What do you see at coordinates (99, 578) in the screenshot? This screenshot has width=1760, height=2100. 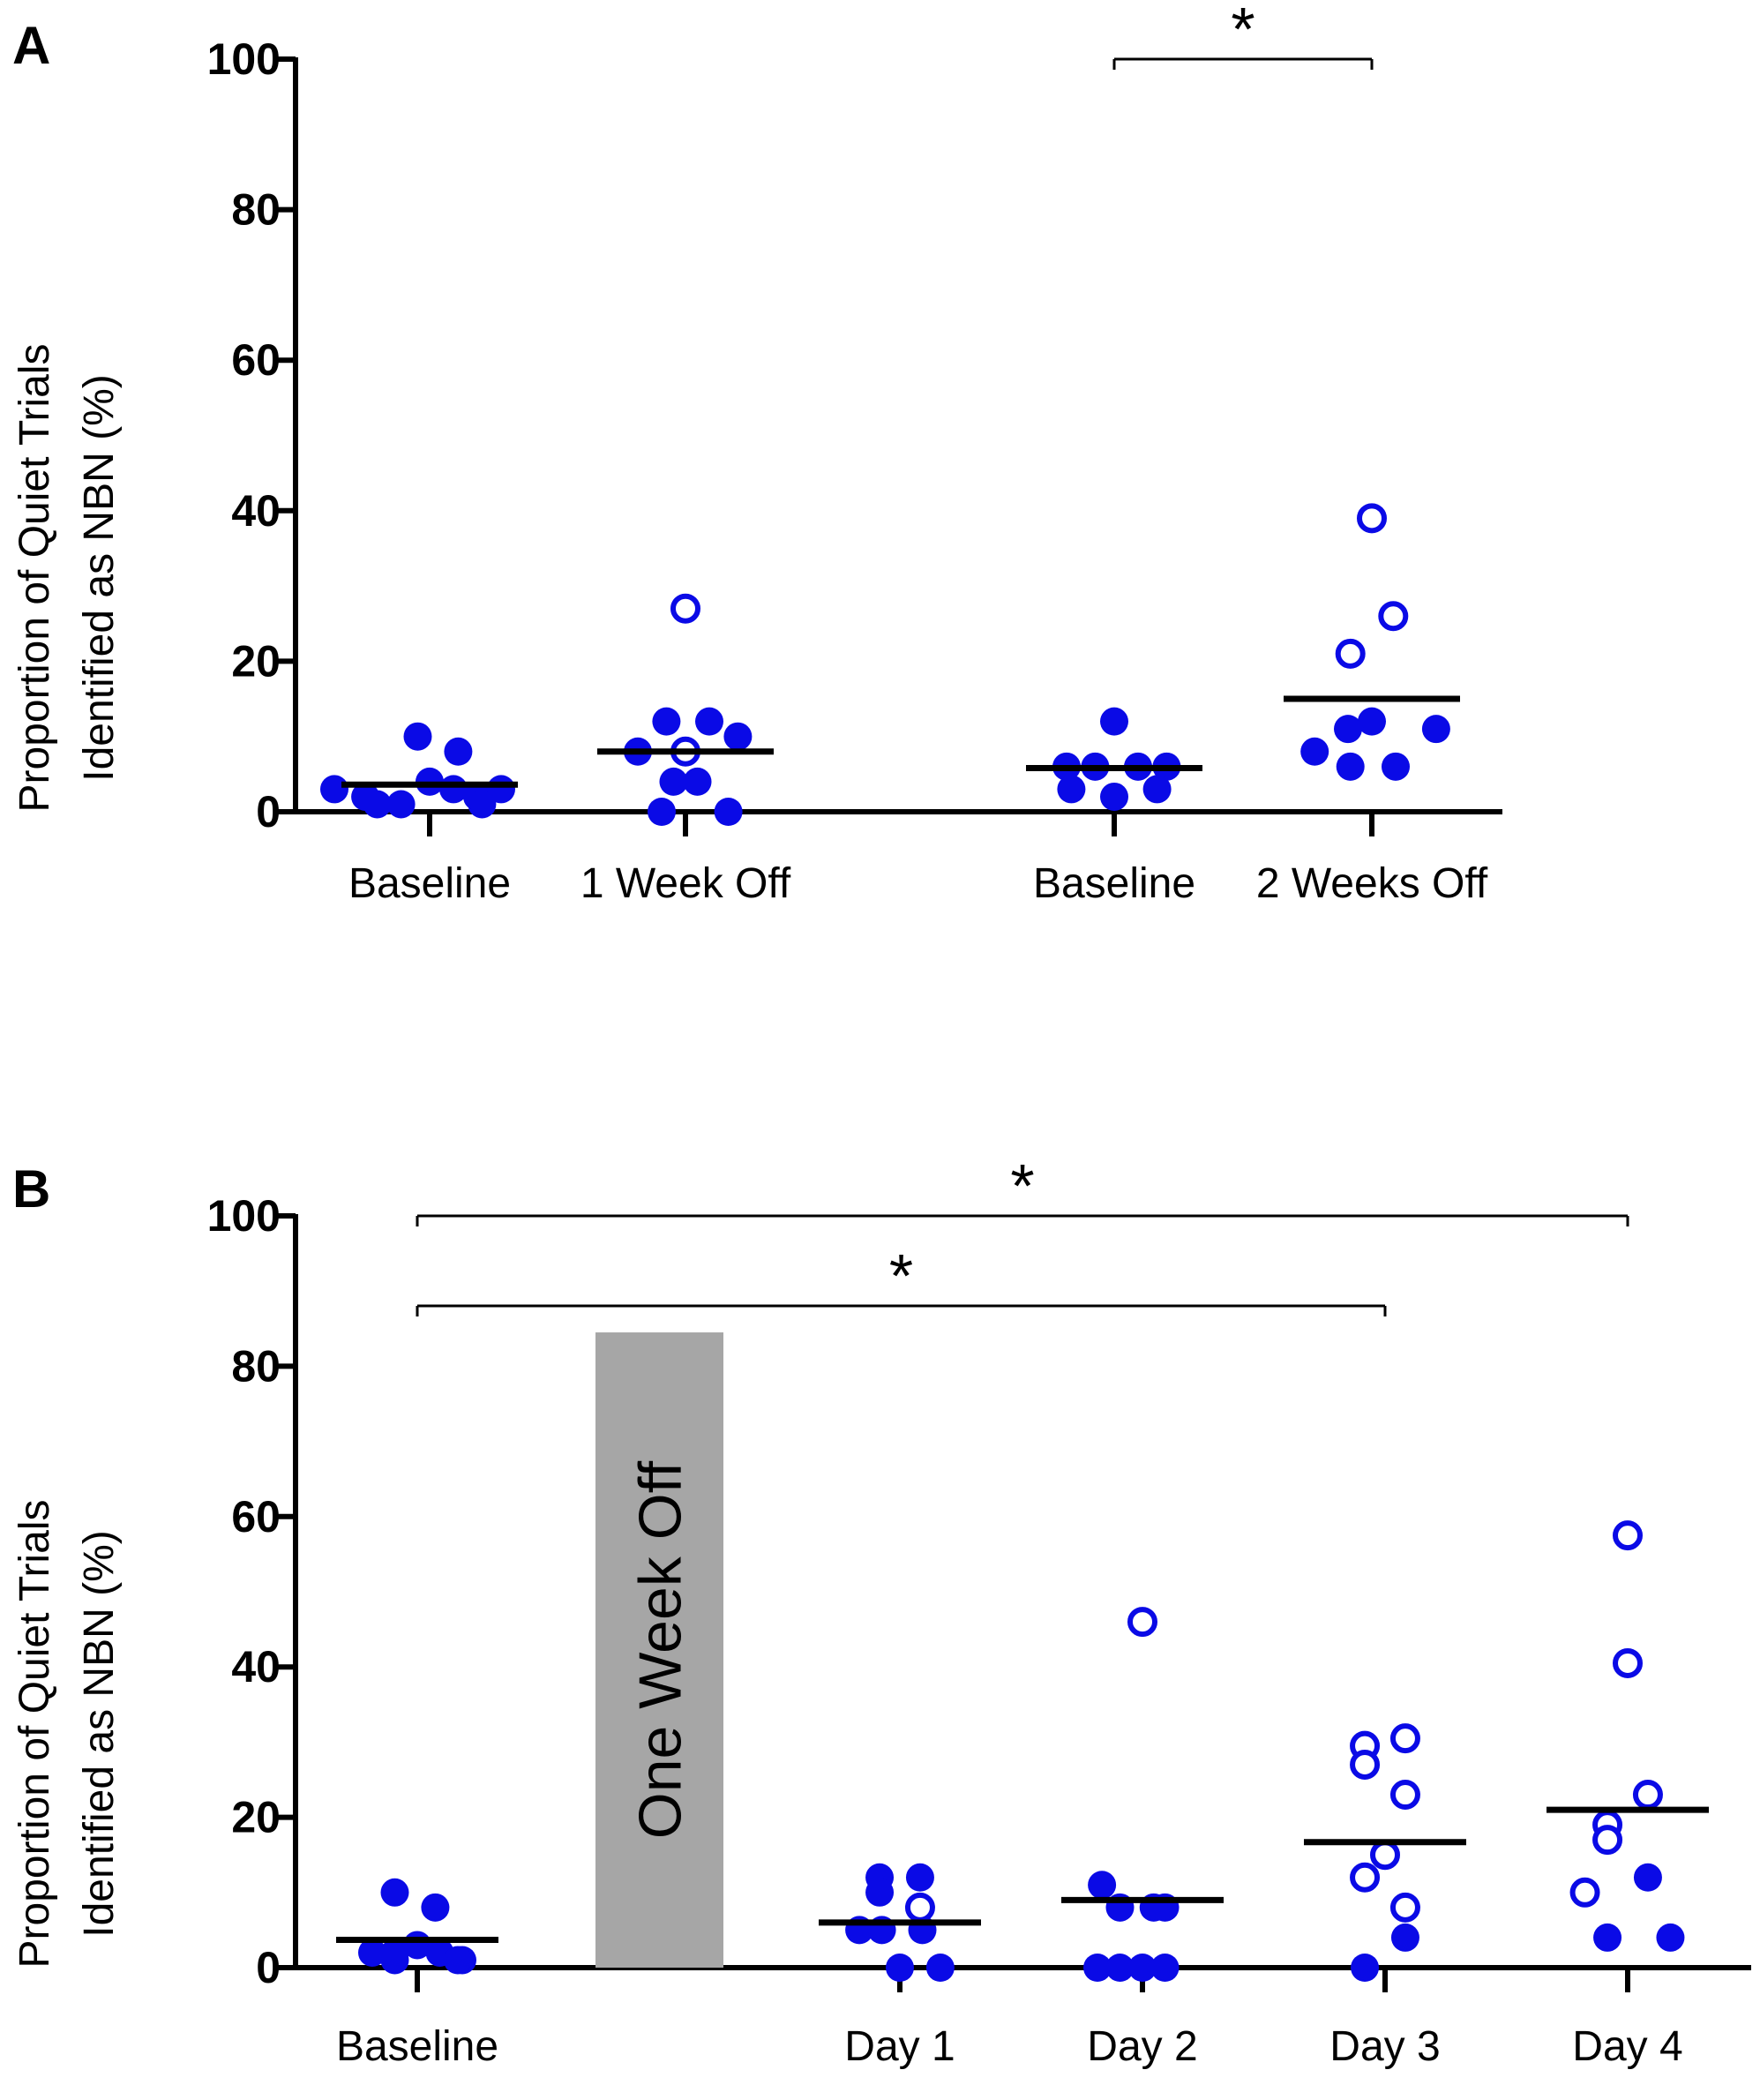 I see `panel-a-ylabel-line2: Identified as NBN (%)` at bounding box center [99, 578].